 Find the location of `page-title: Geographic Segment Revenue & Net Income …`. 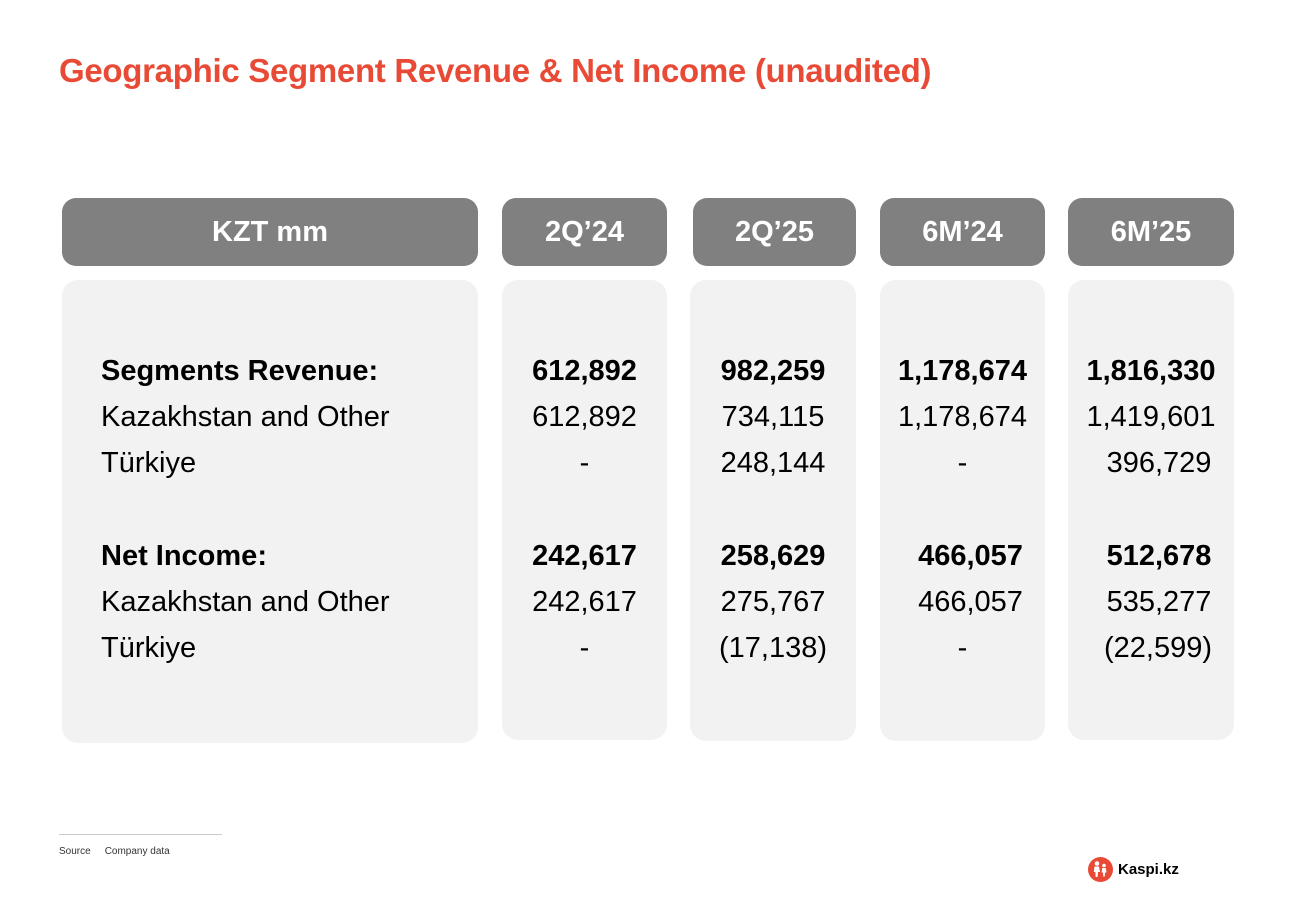

page-title: Geographic Segment Revenue & Net Income … is located at coordinates (495, 70).